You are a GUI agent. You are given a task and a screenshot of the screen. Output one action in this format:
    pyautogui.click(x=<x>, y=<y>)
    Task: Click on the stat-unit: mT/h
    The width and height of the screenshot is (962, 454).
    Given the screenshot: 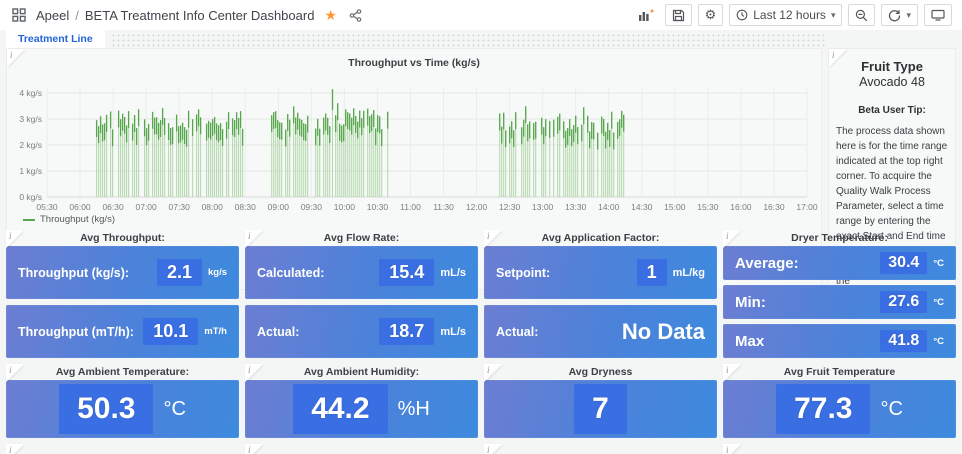 What is the action you would take?
    pyautogui.click(x=215, y=331)
    